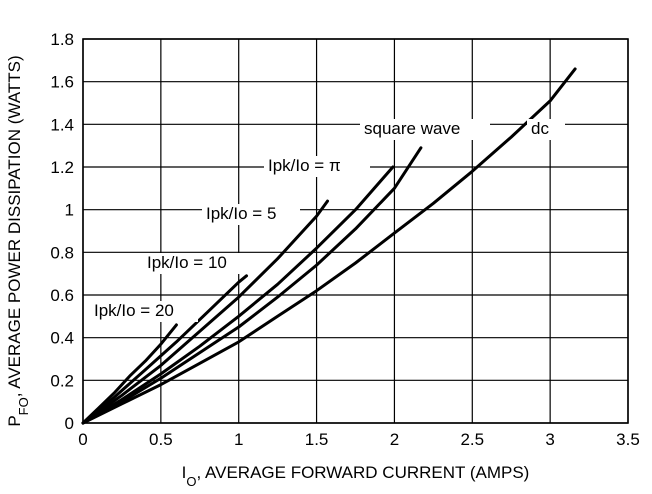  Describe the element at coordinates (82, 439) in the screenshot. I see `x-tick-label-0: 0` at that location.